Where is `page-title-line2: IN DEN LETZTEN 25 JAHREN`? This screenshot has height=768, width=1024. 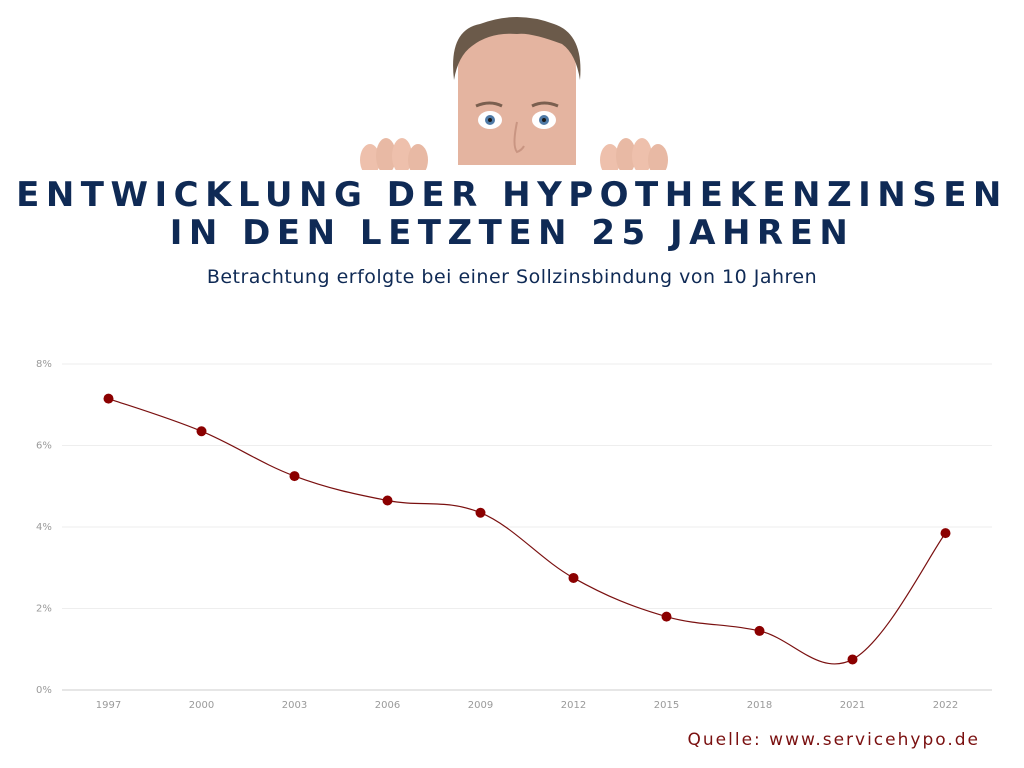
page-title-line2: IN DEN LETZTEN 25 JAHREN is located at coordinates (512, 233).